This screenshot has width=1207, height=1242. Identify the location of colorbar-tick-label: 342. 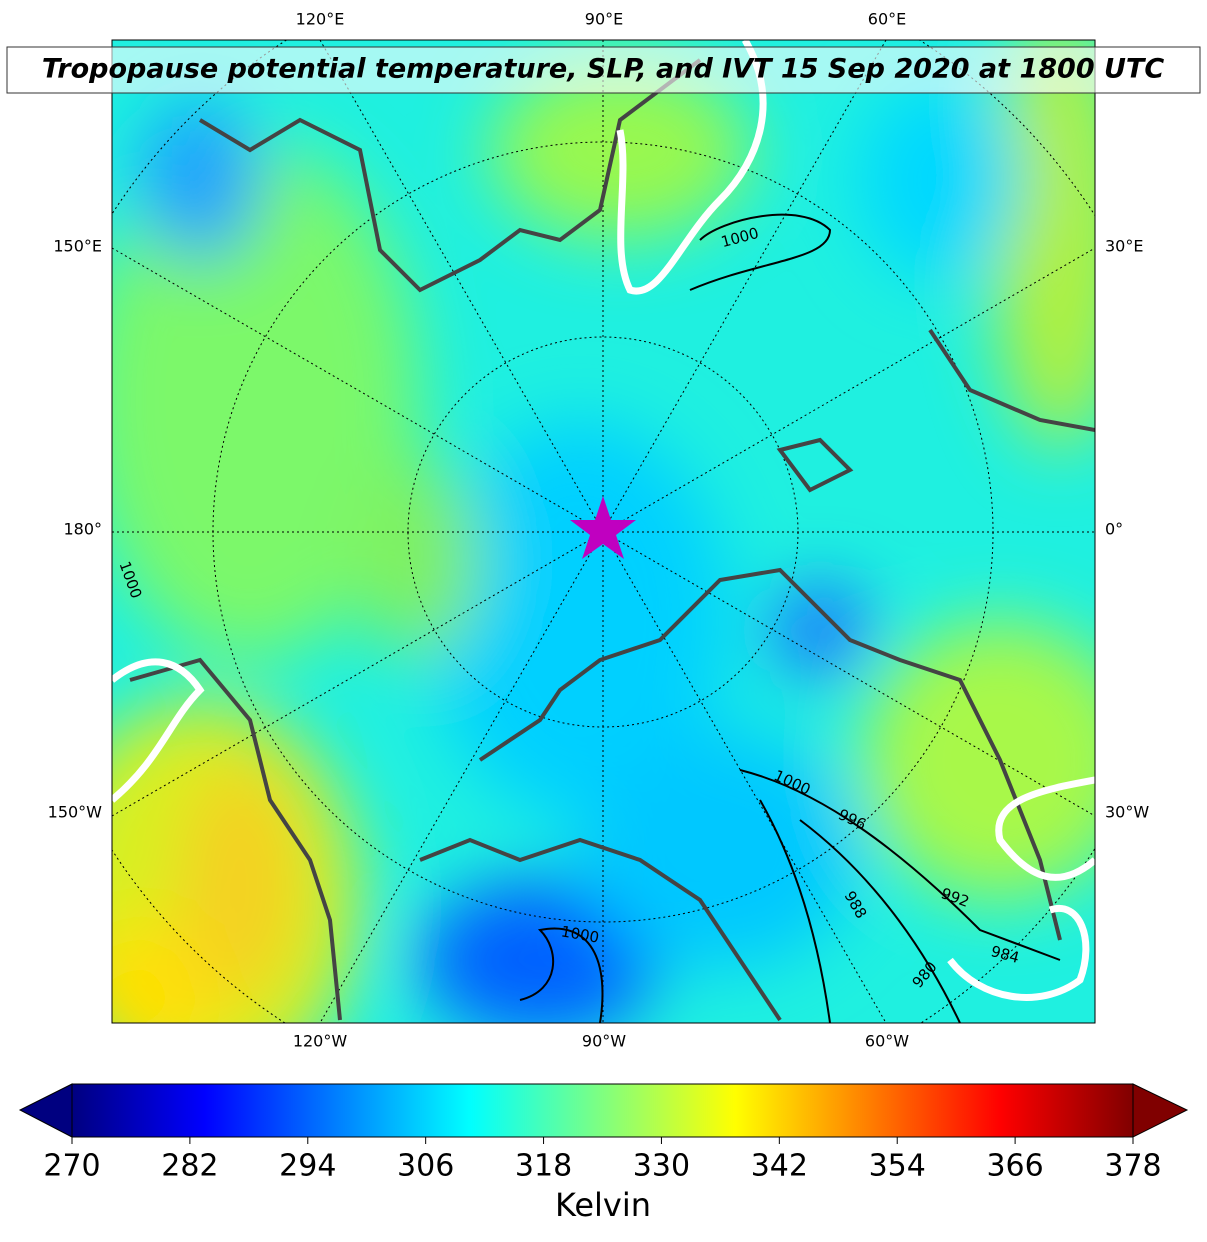
(779, 1166).